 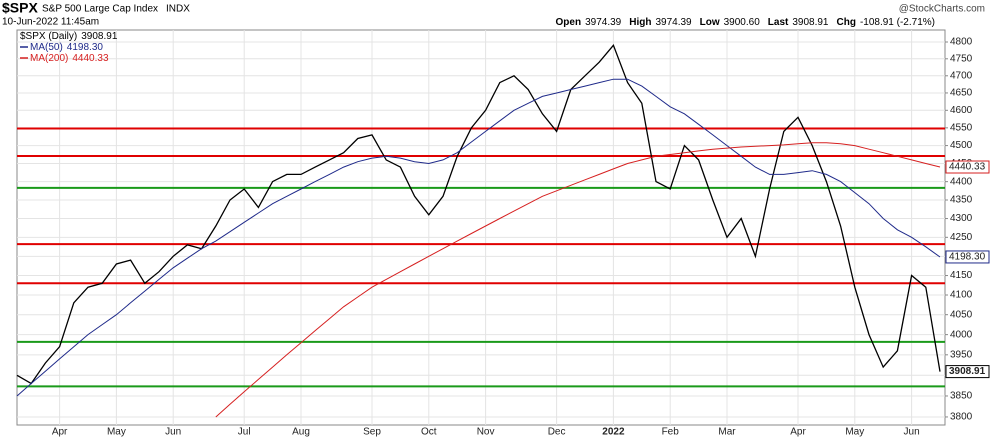 I want to click on last-value: 4198.30, so click(x=967, y=257).